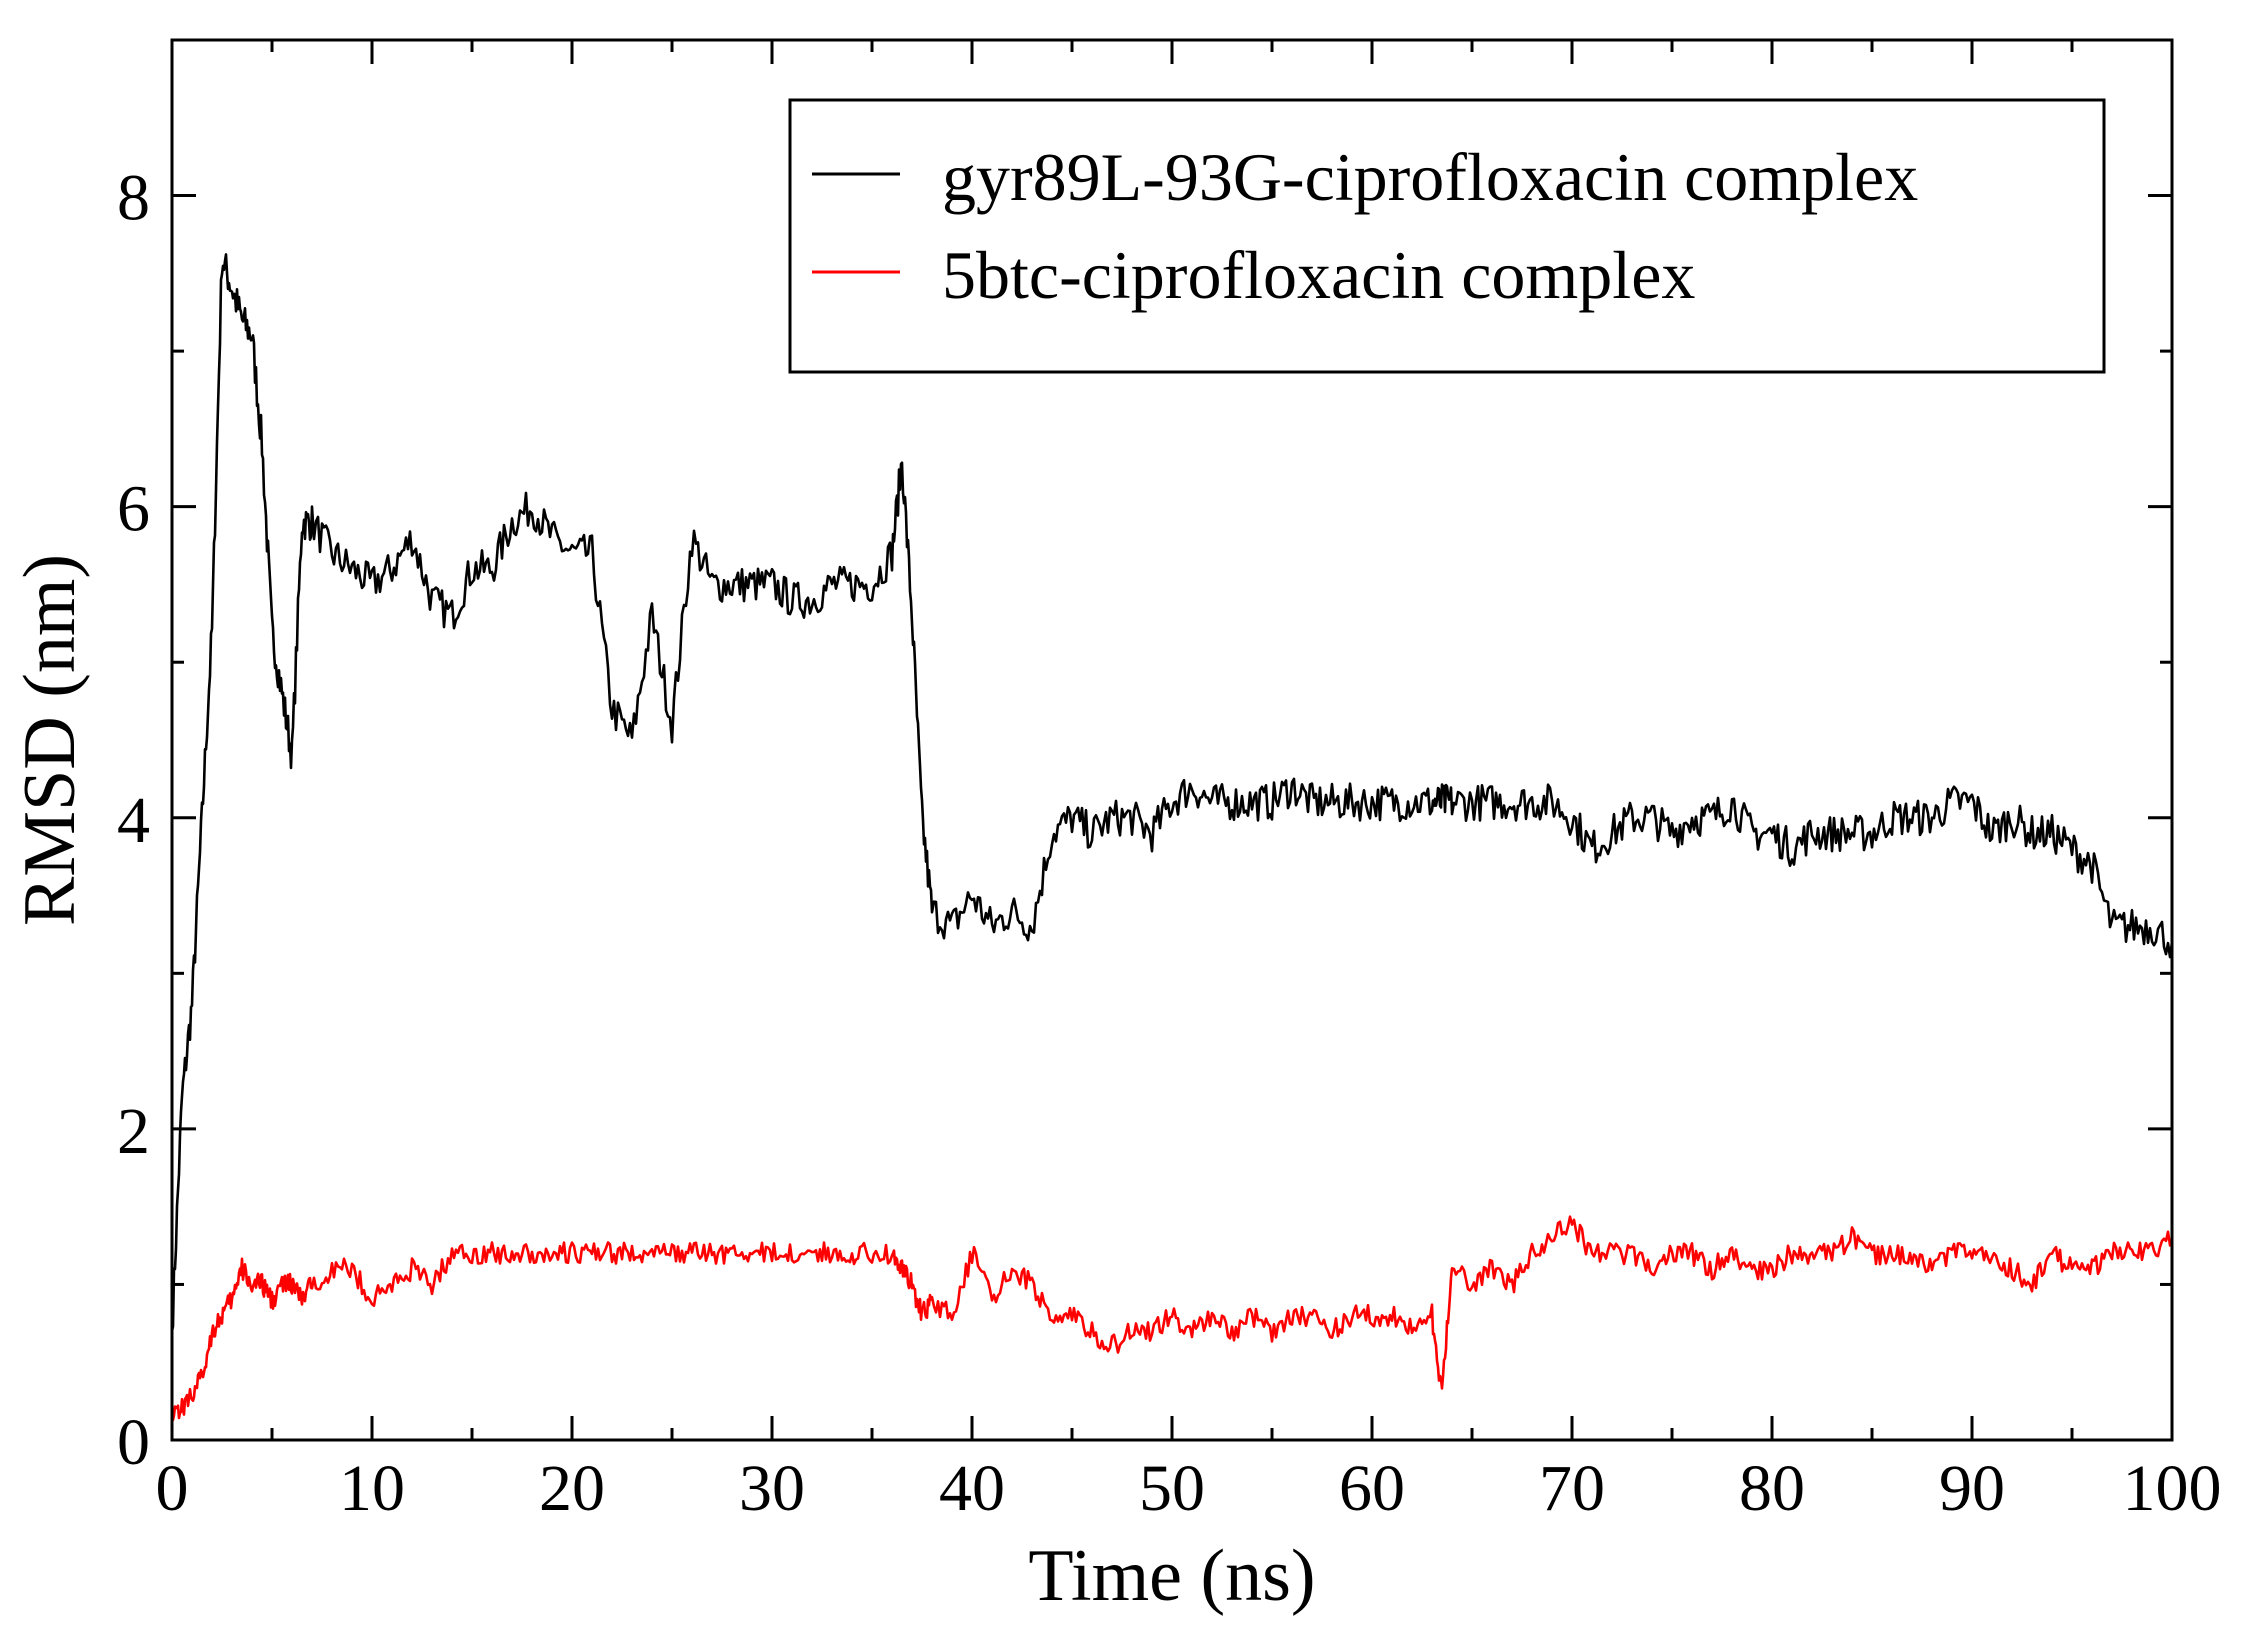 Image resolution: width=2256 pixels, height=1637 pixels. What do you see at coordinates (133, 198) in the screenshot?
I see `y-tick-label: 8` at bounding box center [133, 198].